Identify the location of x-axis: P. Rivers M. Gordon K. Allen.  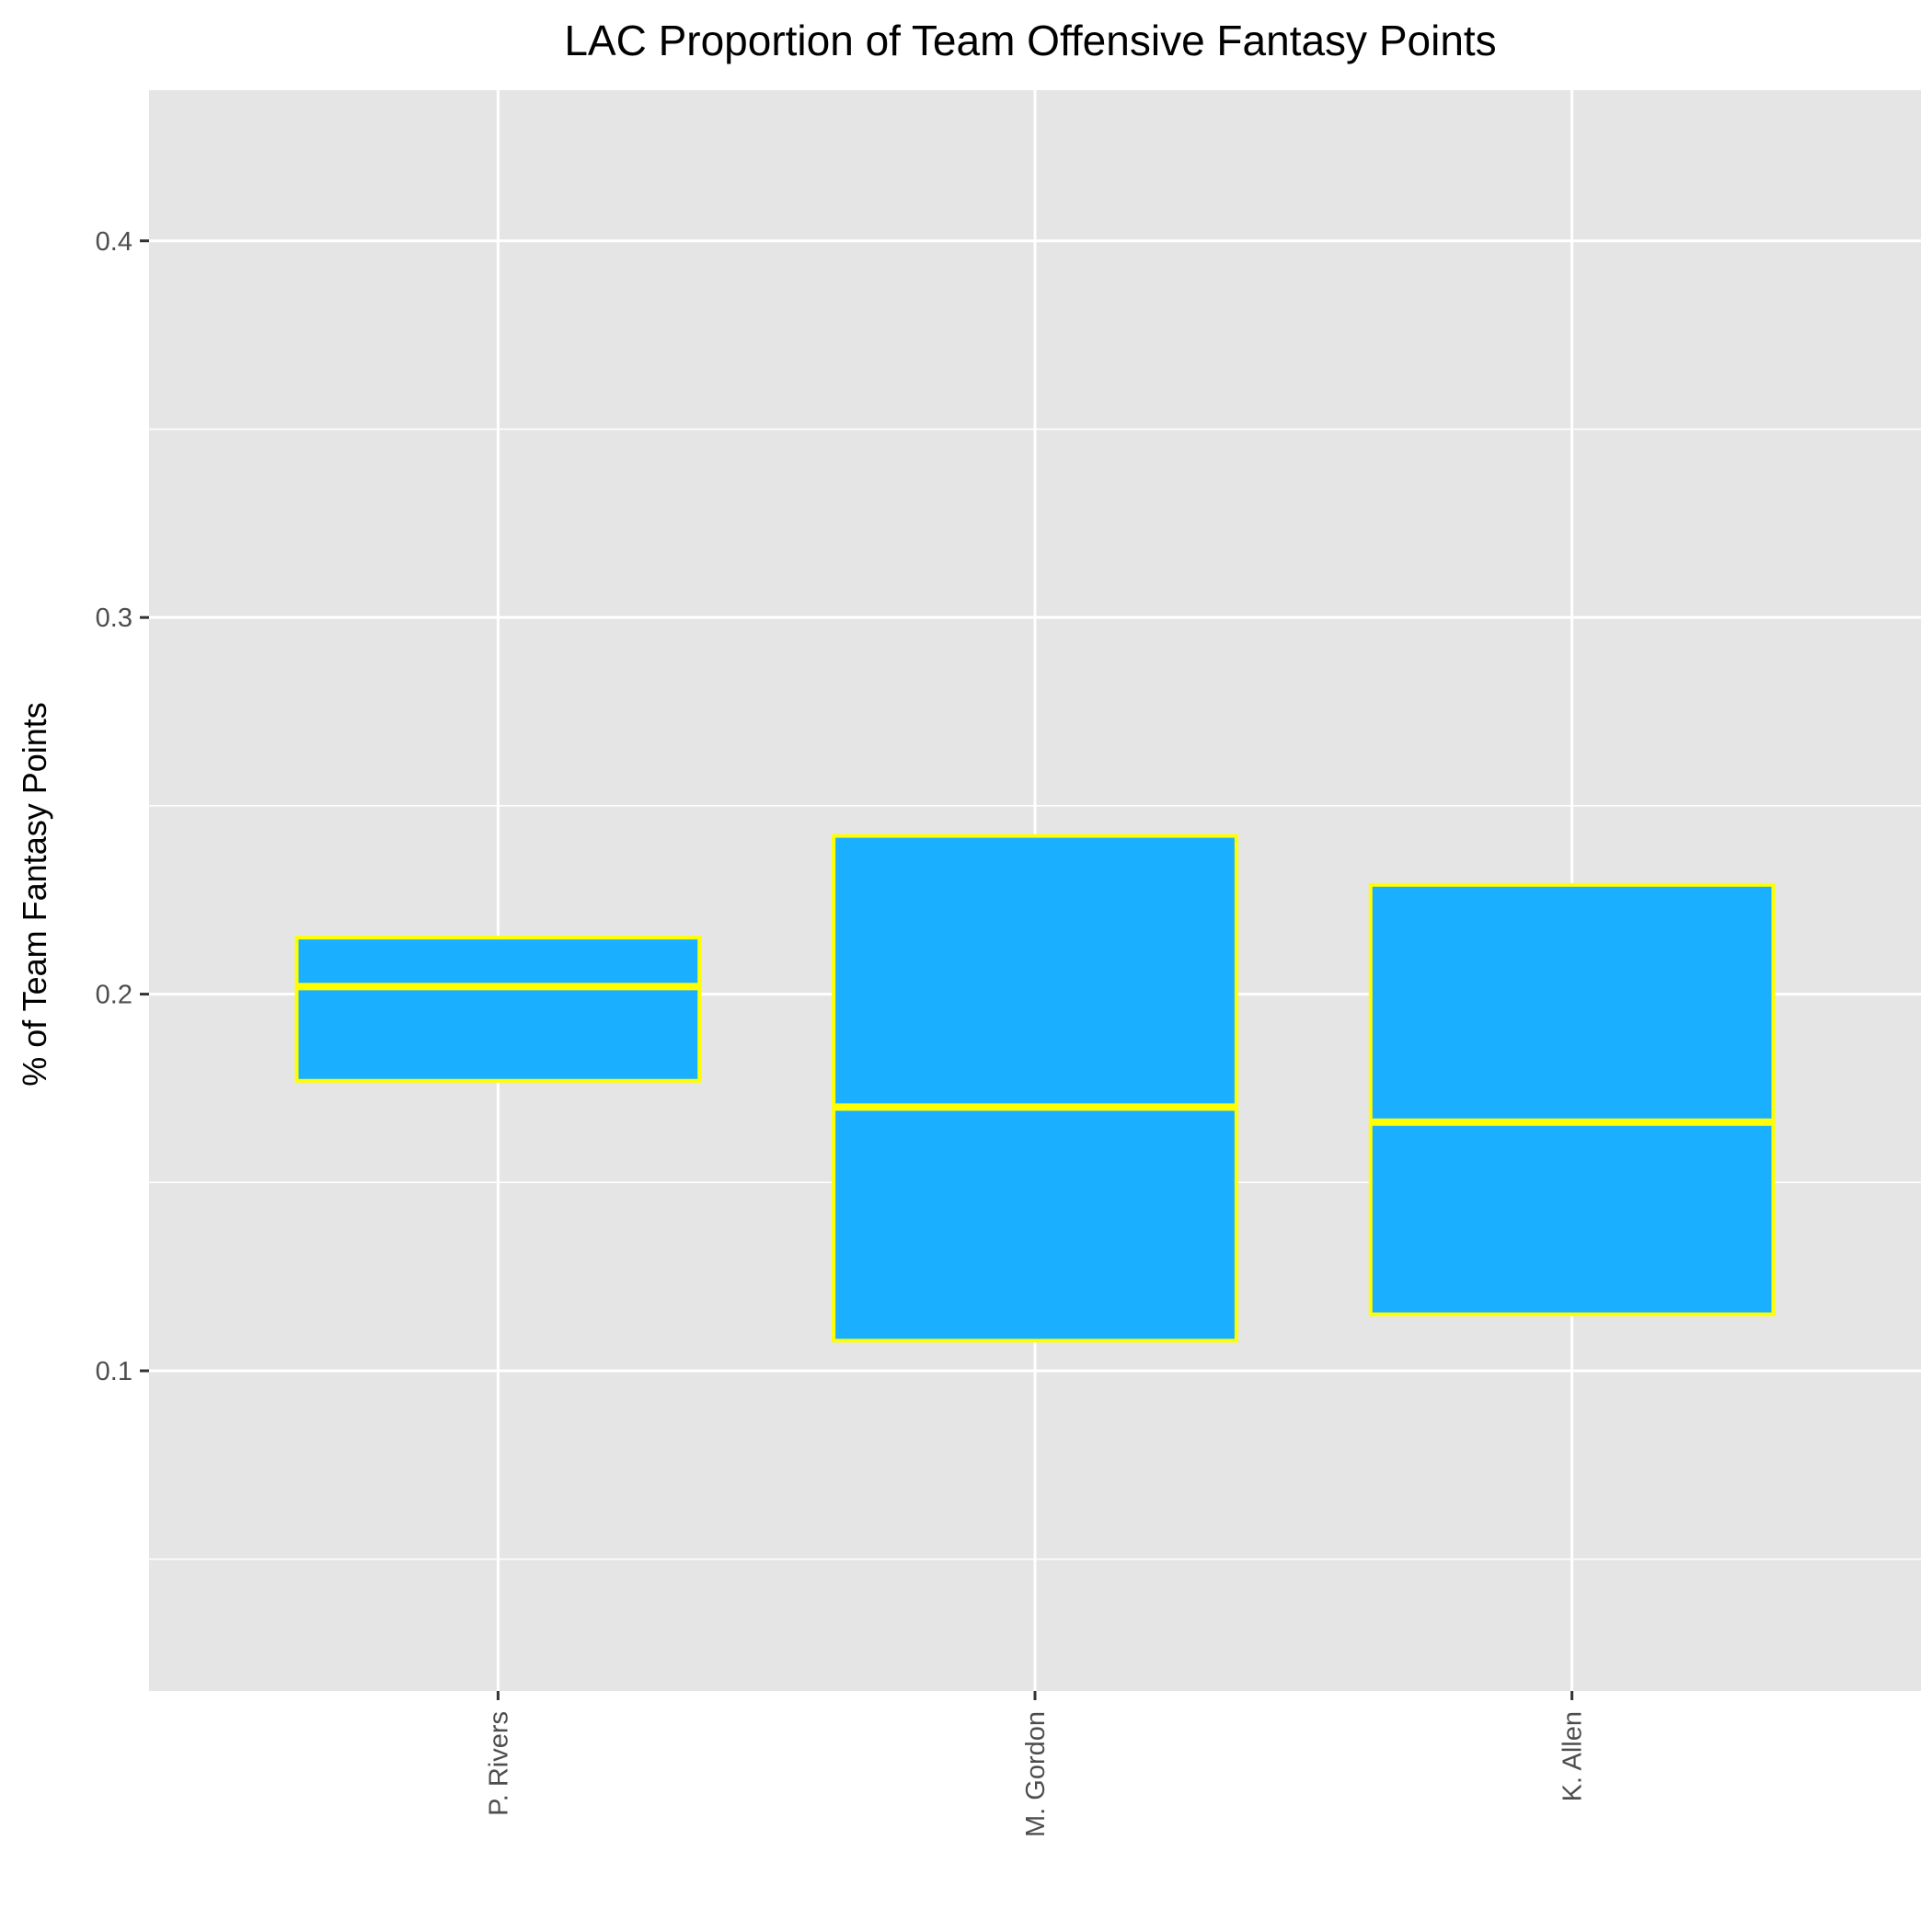
(1036, 1764).